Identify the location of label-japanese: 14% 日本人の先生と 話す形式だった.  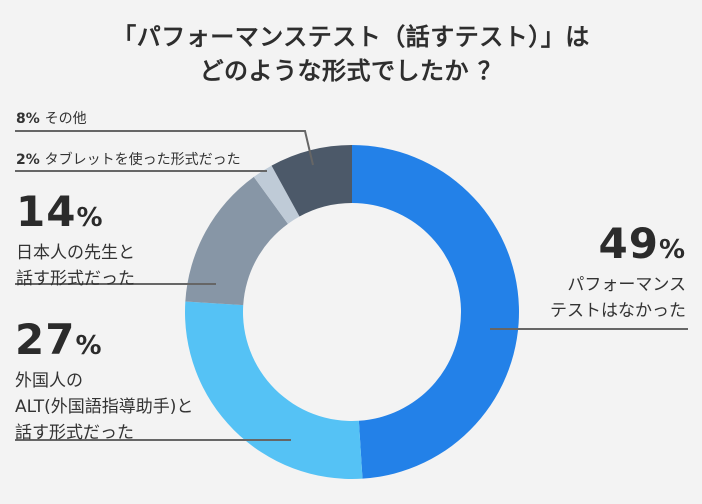
(75, 241).